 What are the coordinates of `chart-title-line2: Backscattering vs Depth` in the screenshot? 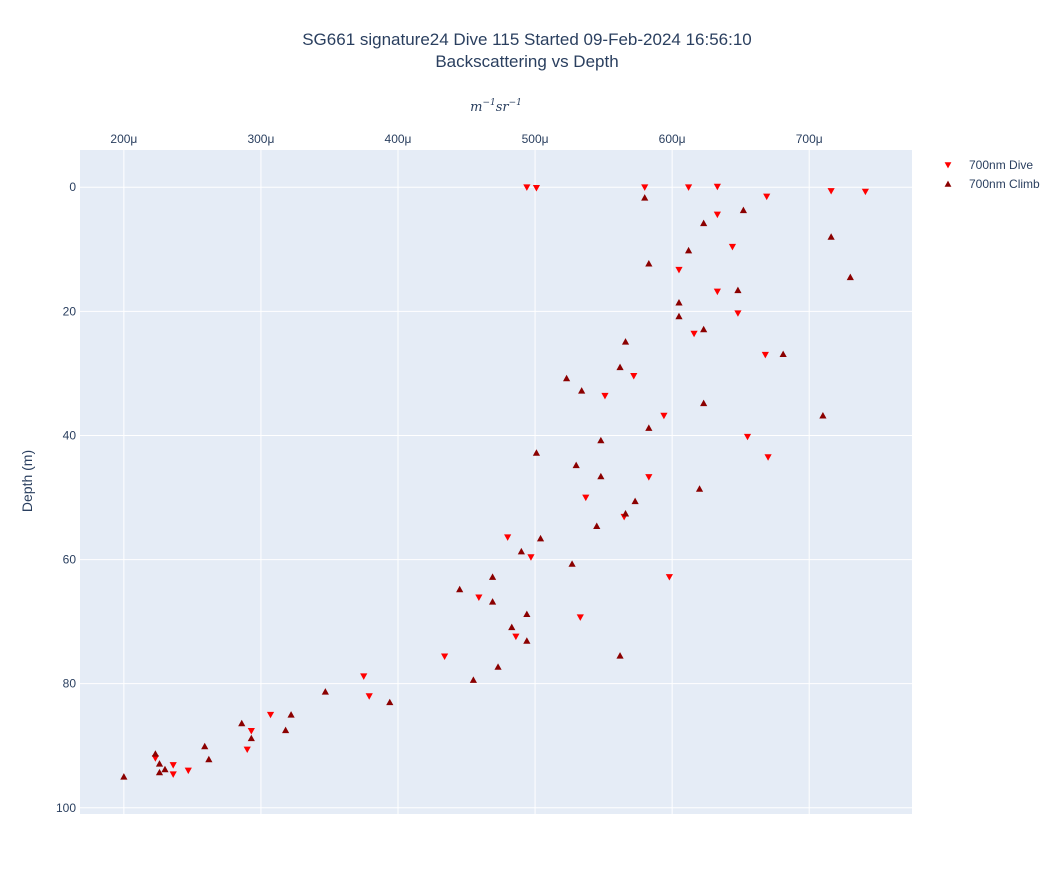 It's located at (526, 61).